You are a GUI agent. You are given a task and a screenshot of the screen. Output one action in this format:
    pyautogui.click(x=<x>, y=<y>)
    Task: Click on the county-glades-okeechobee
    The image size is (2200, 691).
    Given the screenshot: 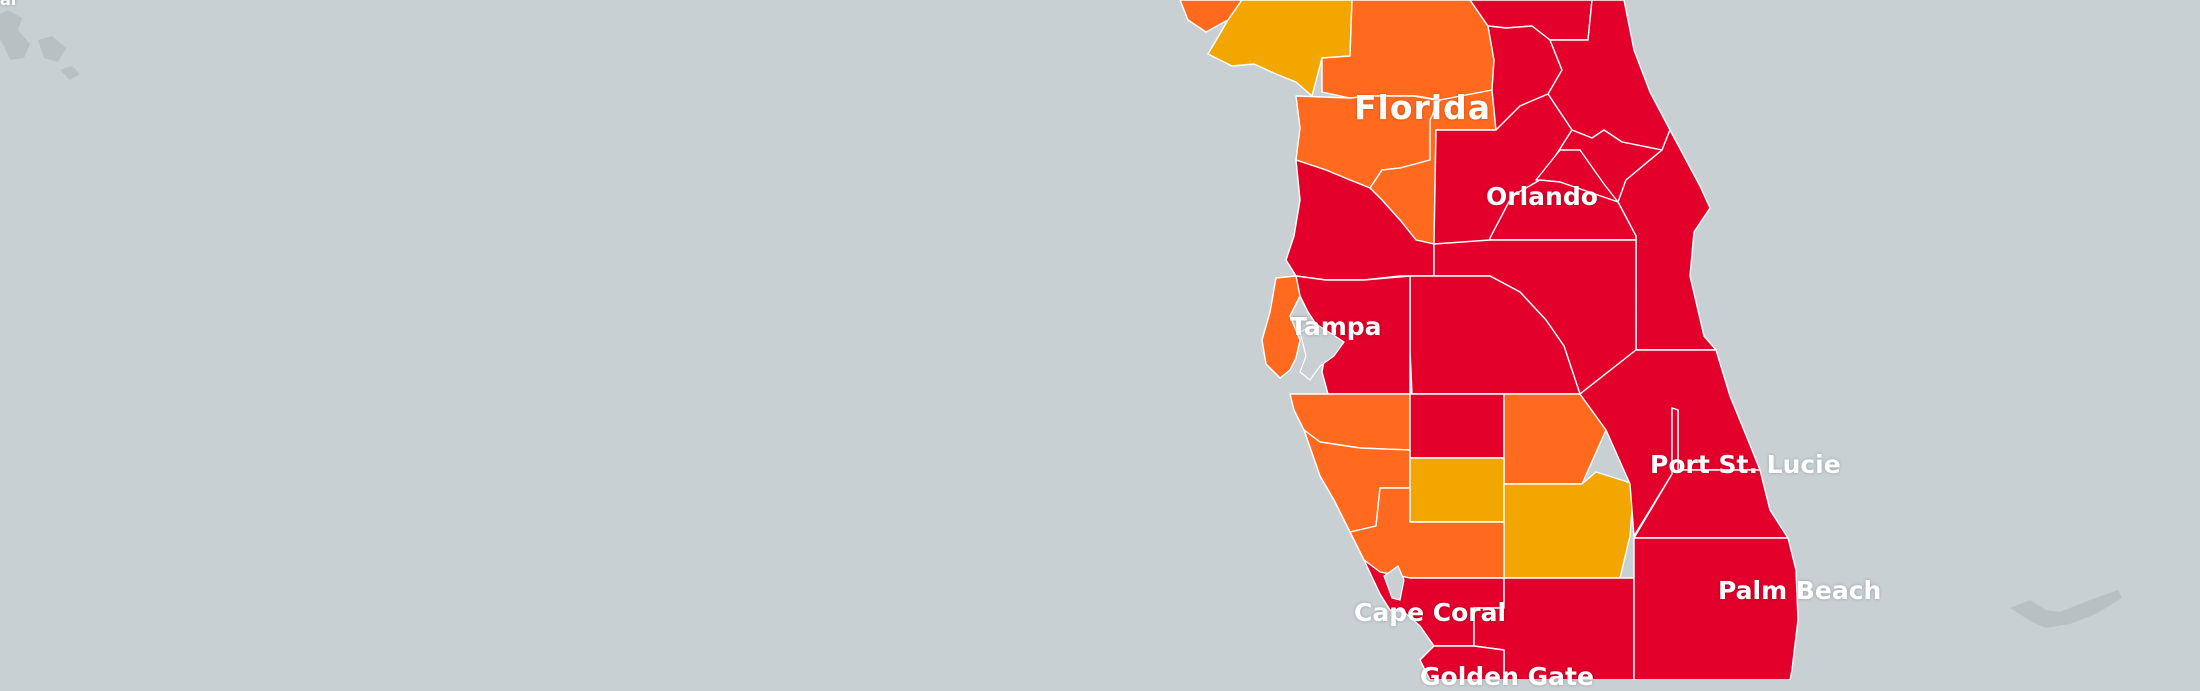 What is the action you would take?
    pyautogui.click(x=1569, y=525)
    